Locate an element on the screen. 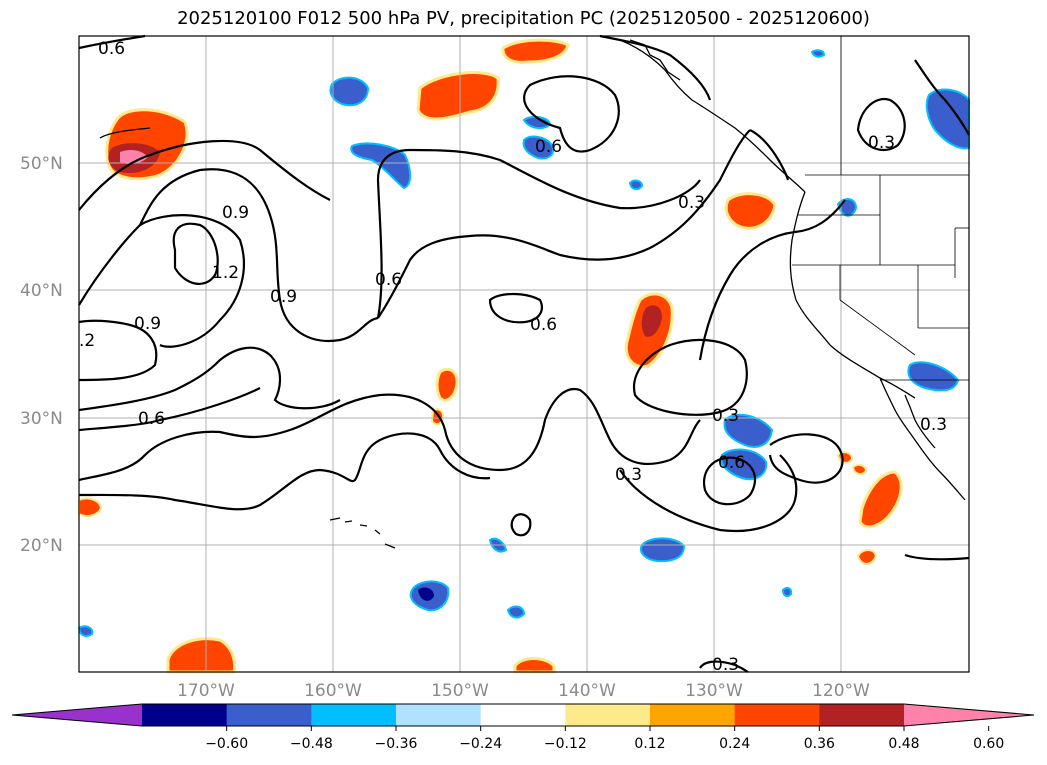 Image resolution: width=1047 pixels, height=765 pixels. colorbar-extend-high is located at coordinates (969, 715).